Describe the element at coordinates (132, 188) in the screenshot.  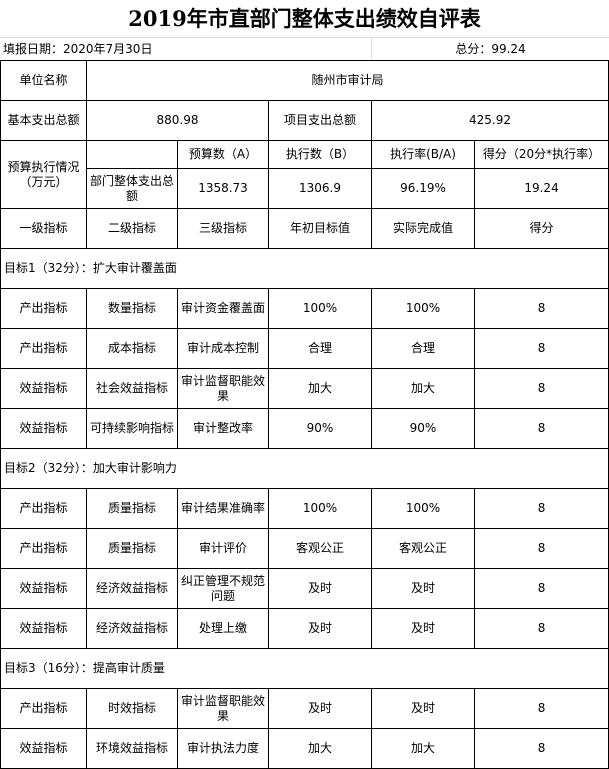
I see `budget-row-label: 部门整体支出总额` at that location.